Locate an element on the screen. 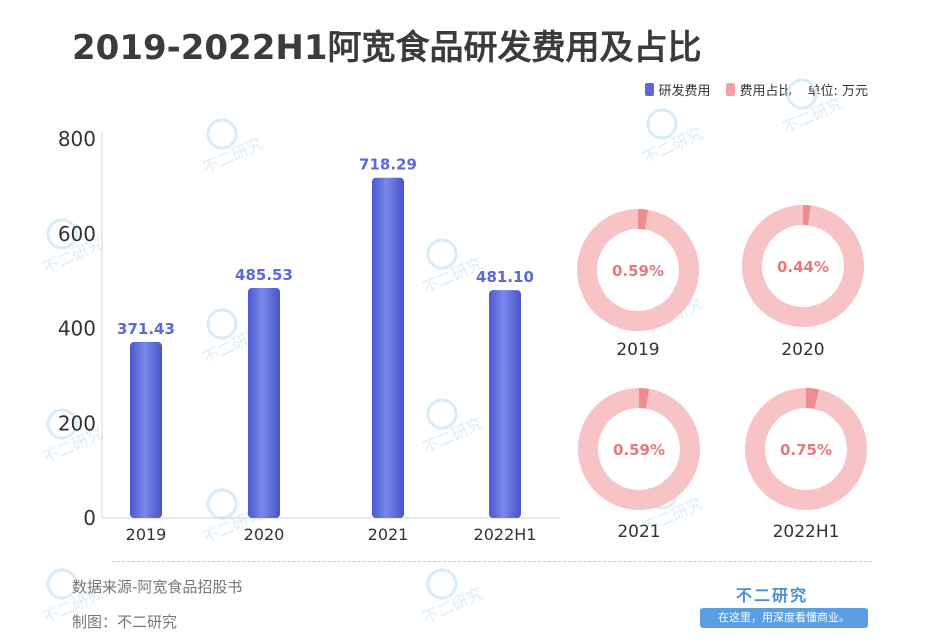 This screenshot has width=940, height=644. x-tick-label: 2022H1 is located at coordinates (505, 534).